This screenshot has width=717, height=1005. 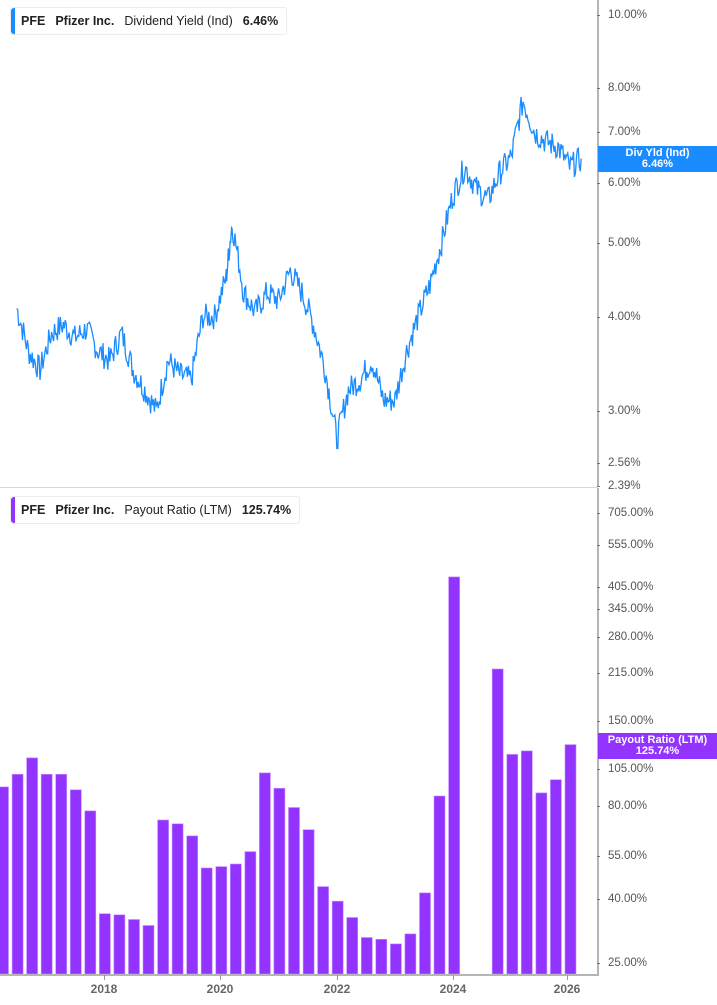 What do you see at coordinates (621, 963) in the screenshot?
I see `y-tick: 25.00%` at bounding box center [621, 963].